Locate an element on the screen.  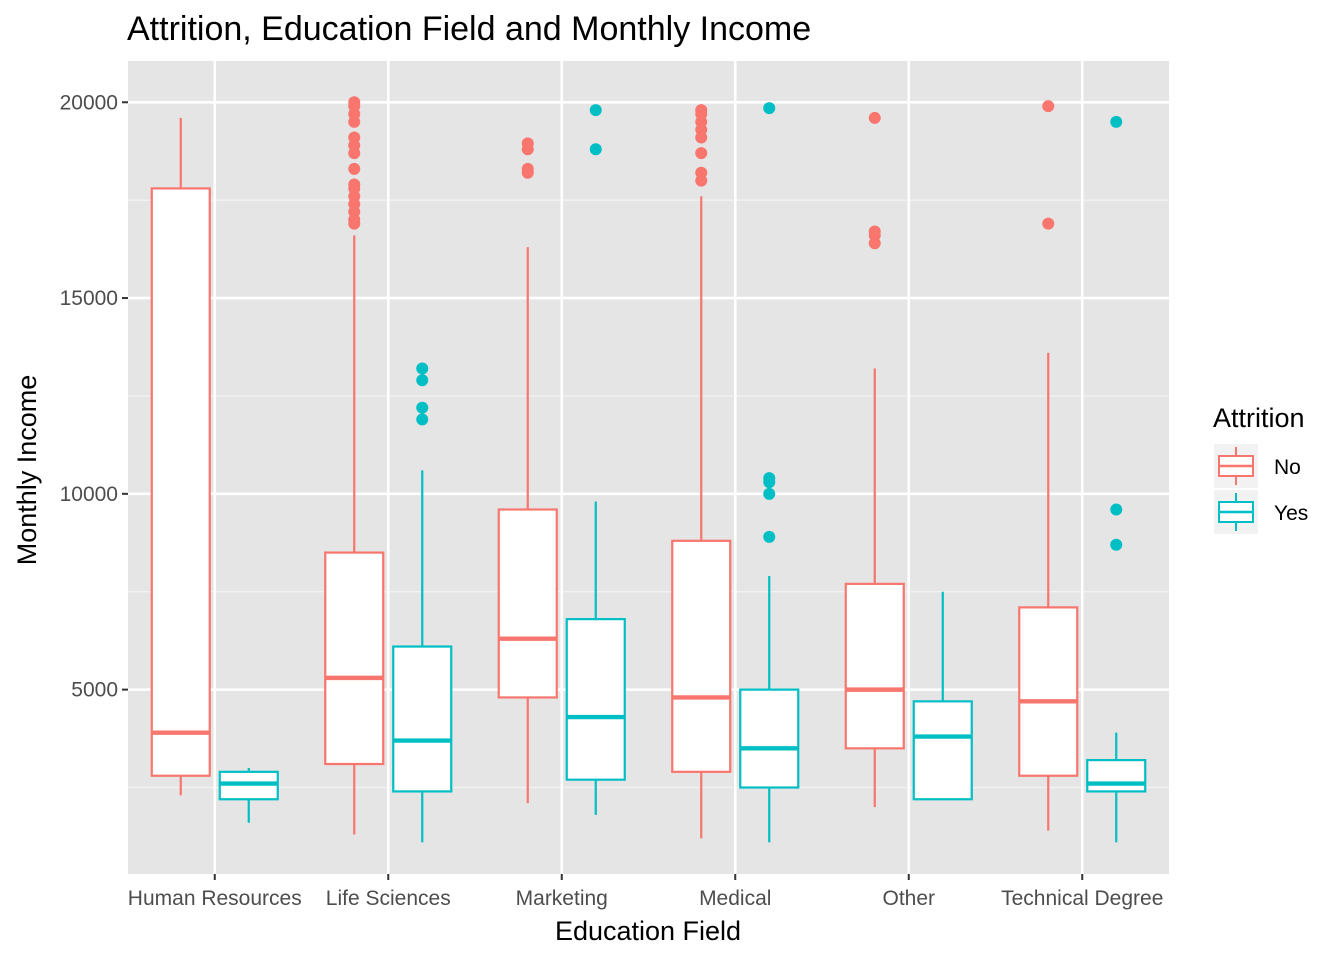
legend-title: Attrition is located at coordinates (1259, 418).